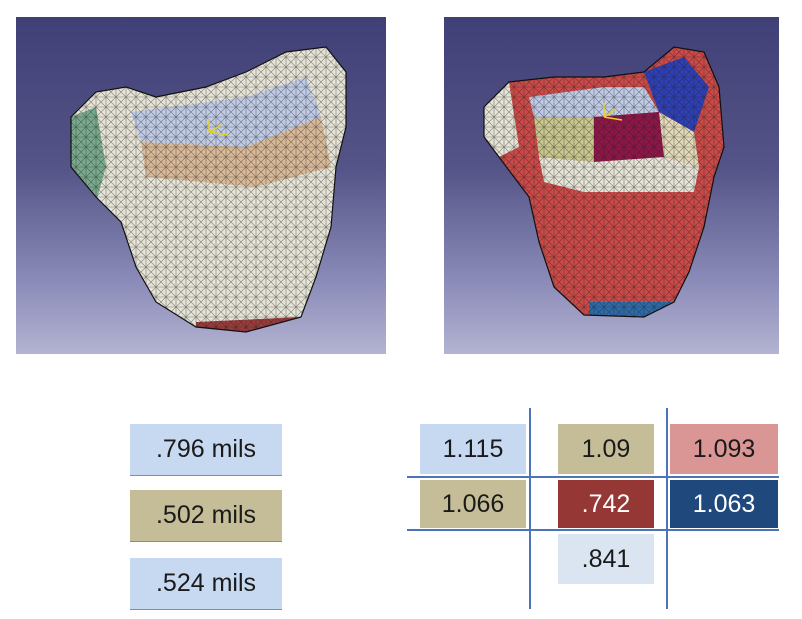 The image size is (802, 619). What do you see at coordinates (724, 449) in the screenshot?
I see `grid-cell-r1c3: 1.093` at bounding box center [724, 449].